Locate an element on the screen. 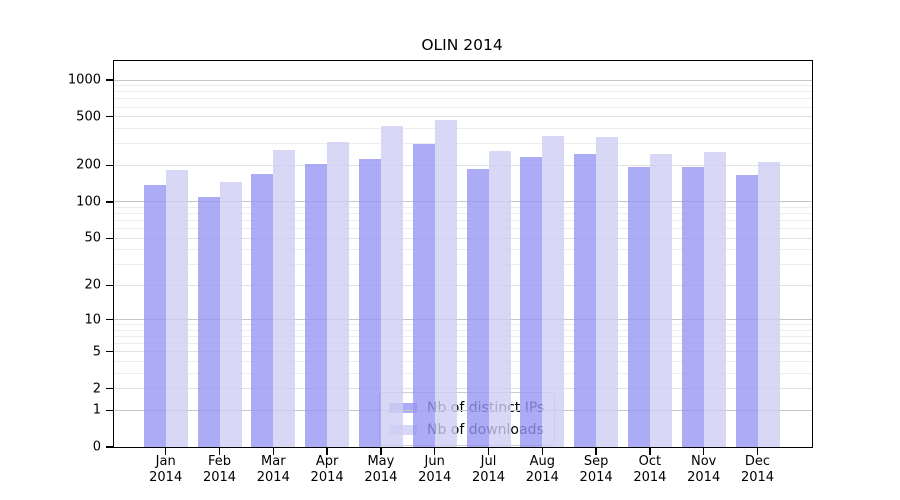  bar-aug-downloads is located at coordinates (553, 291).